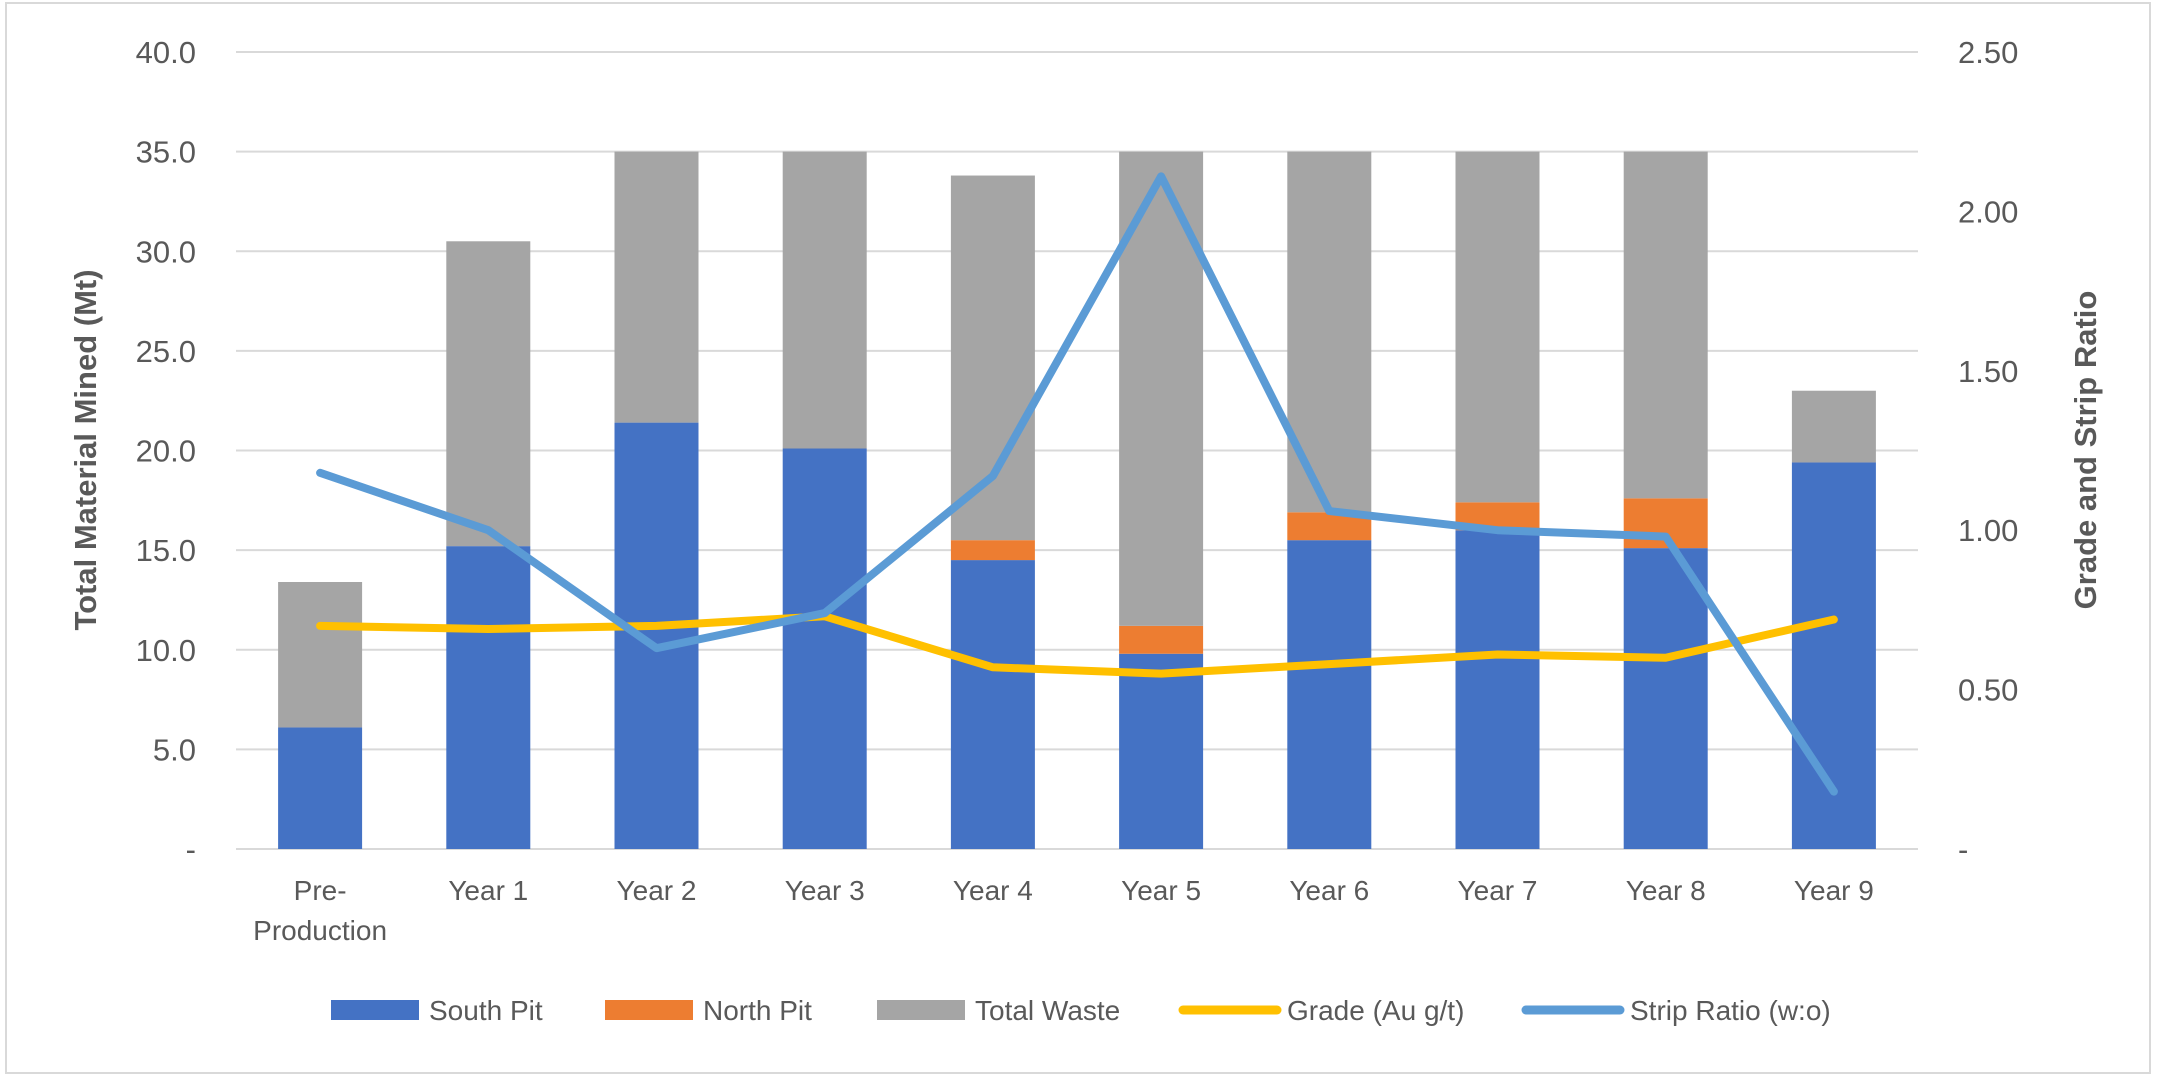 Image resolution: width=2158 pixels, height=1081 pixels. Describe the element at coordinates (166, 152) in the screenshot. I see `left-tick-label: 35.0` at that location.